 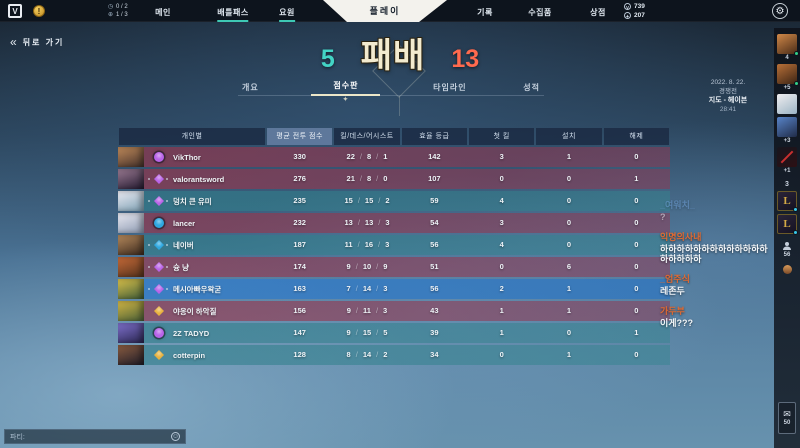 I want to click on scoreboard-row: cotterpin 128 8 / 14 / 2 34 0 1 0, so click(x=394, y=355).